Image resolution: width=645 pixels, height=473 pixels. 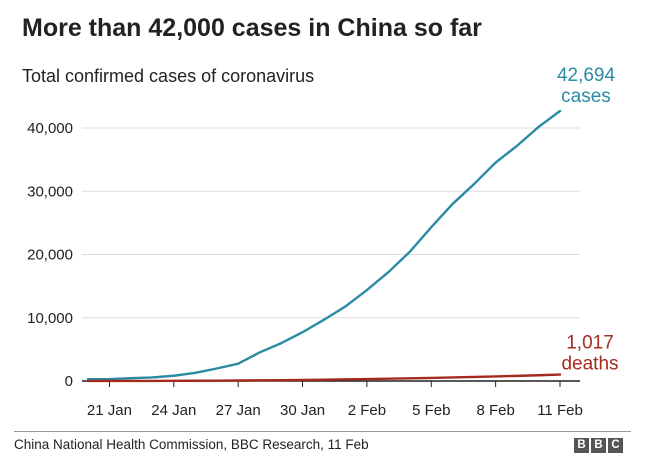 I want to click on deaths-line, so click(x=324, y=378).